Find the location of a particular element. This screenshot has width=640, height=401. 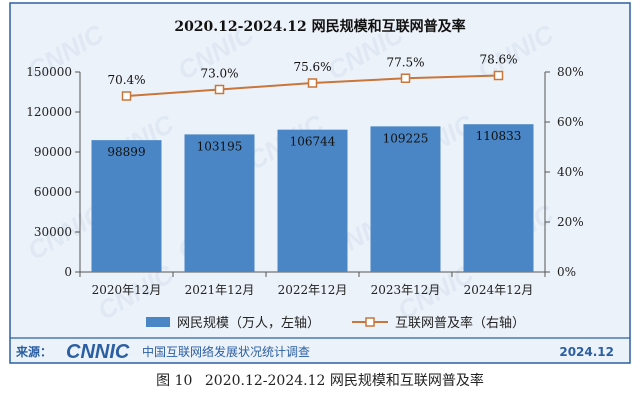

figure-caption: 图 10 2020.12-2024.12 网民规模和互联网普及率 is located at coordinates (320, 380).